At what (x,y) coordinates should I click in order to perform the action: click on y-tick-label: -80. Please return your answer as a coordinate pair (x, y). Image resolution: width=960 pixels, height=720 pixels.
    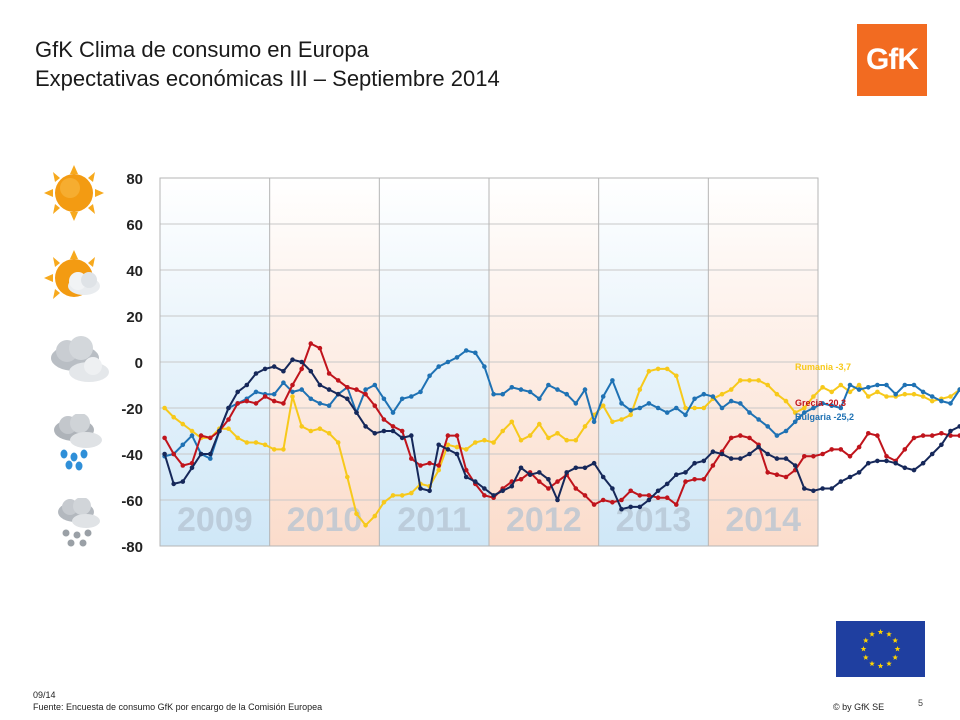
    Looking at the image, I should click on (132, 547).